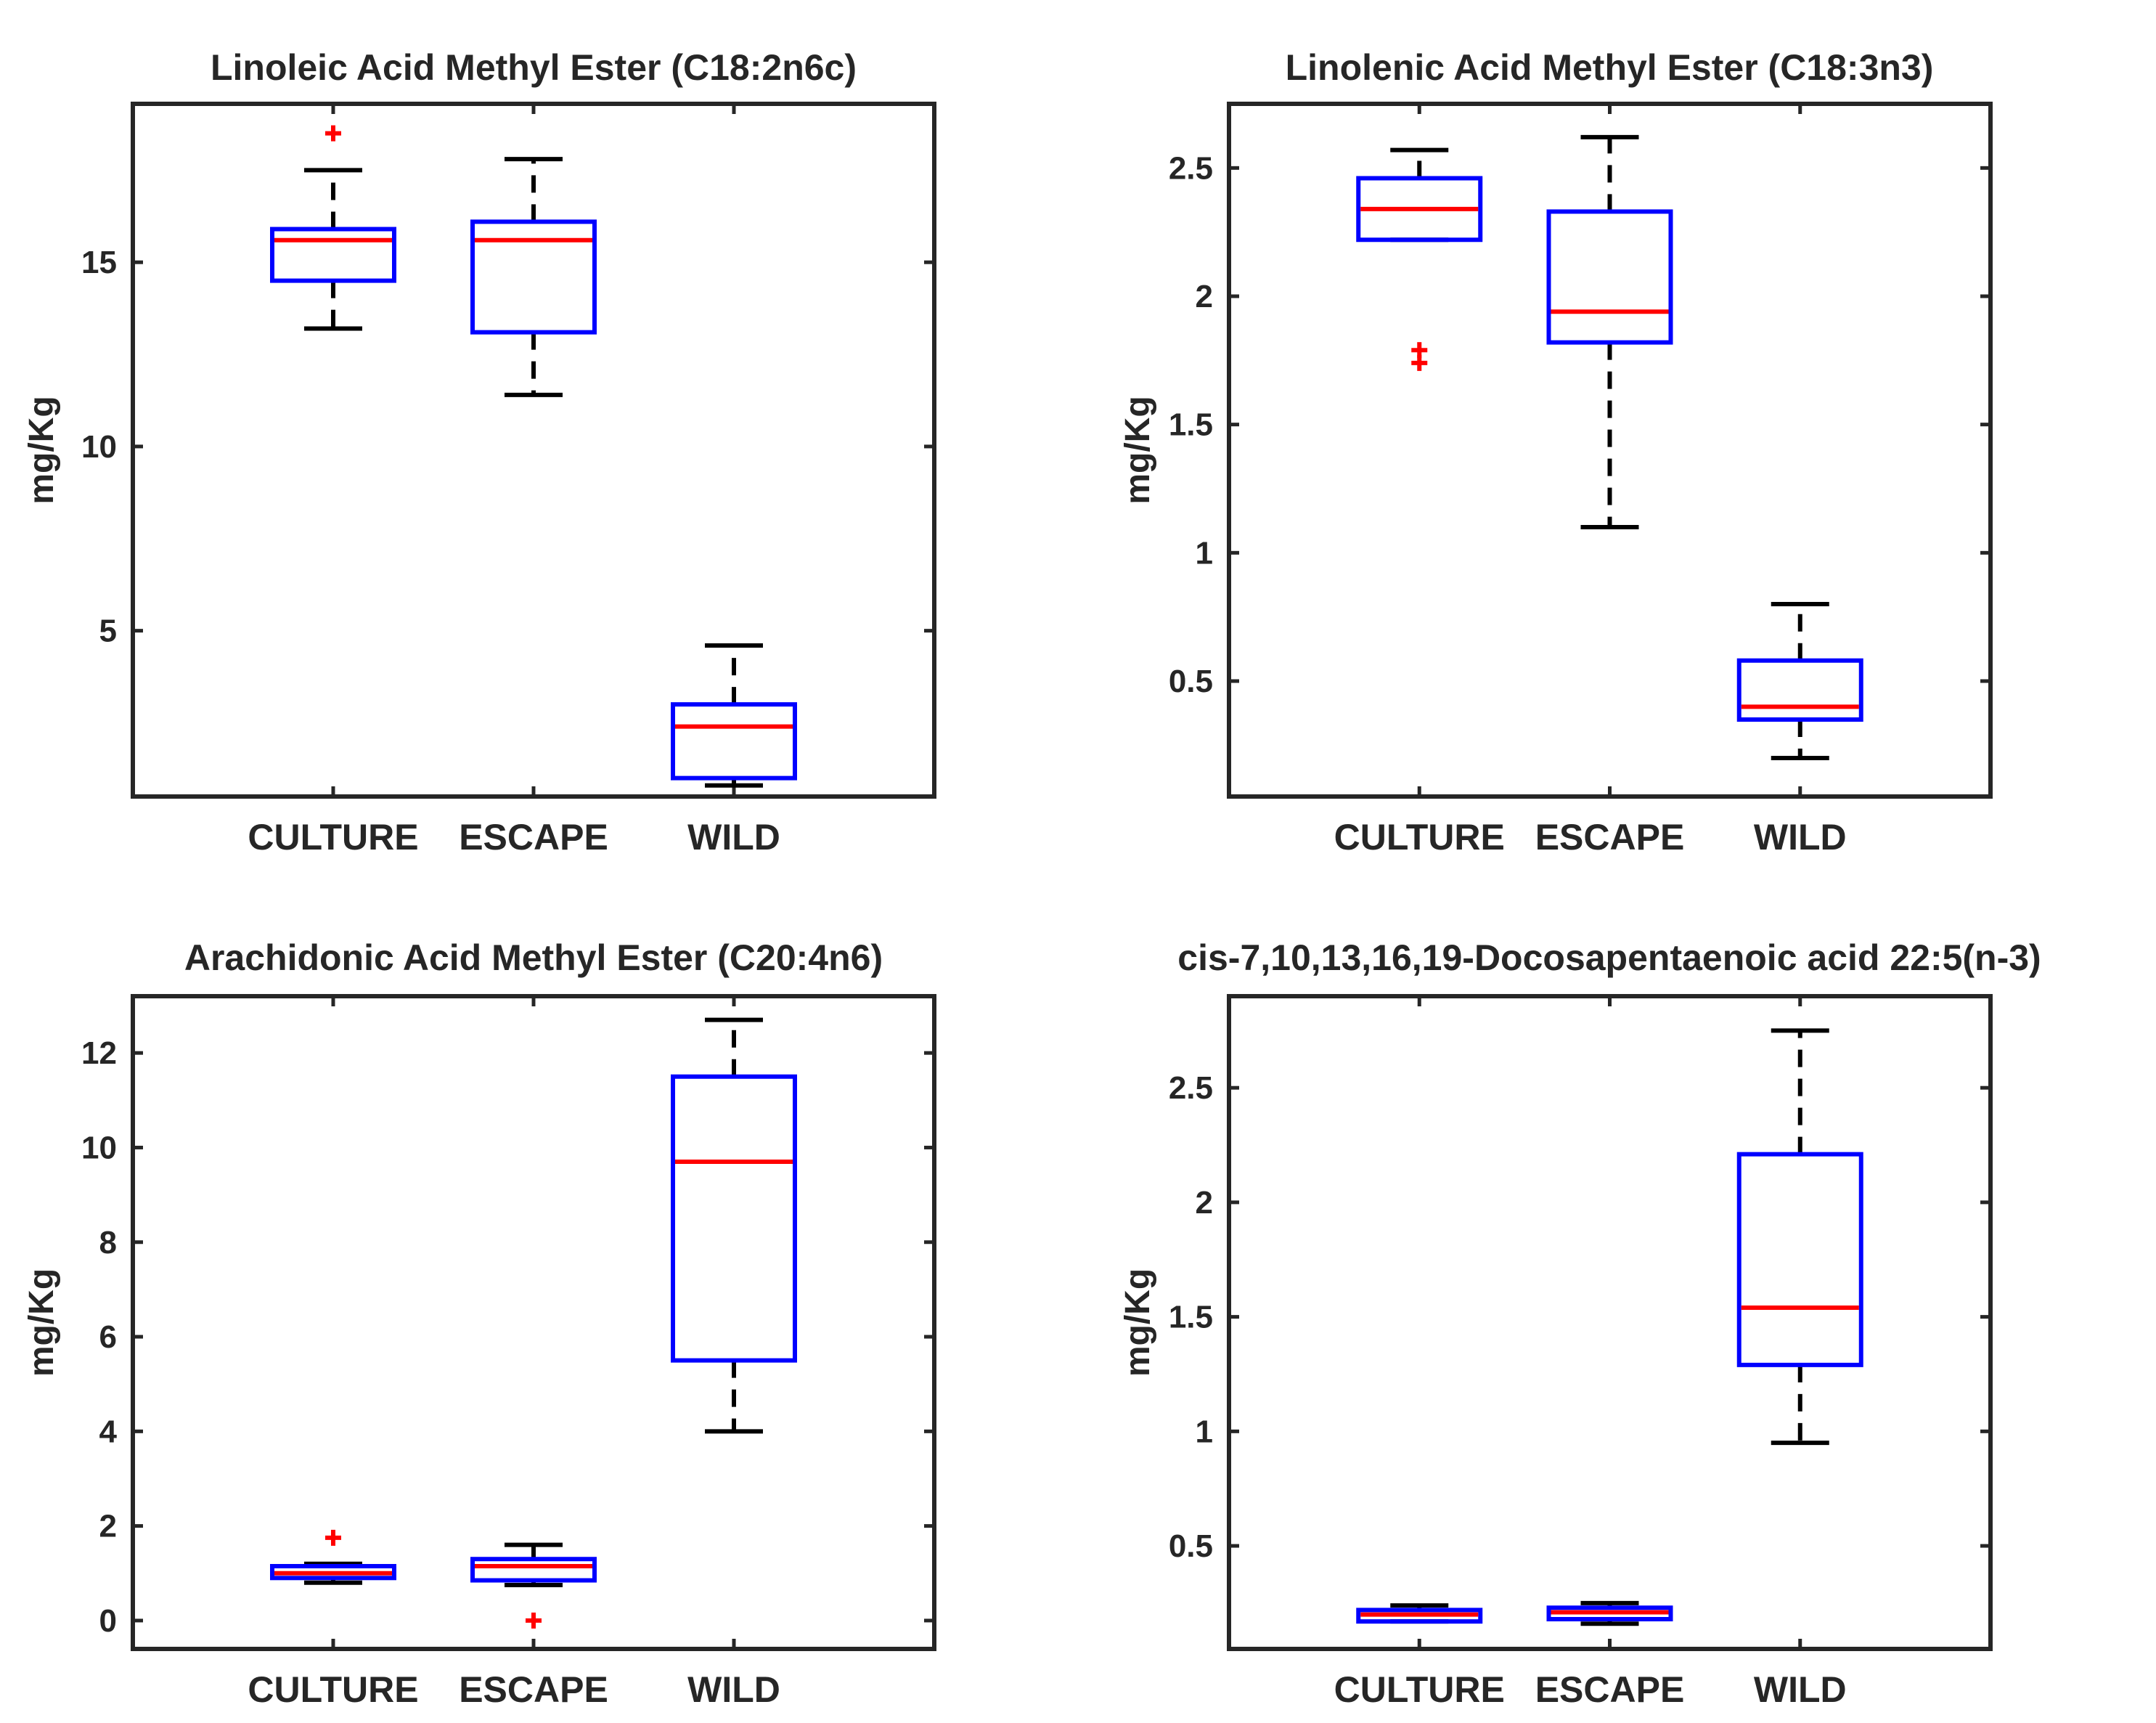 This screenshot has height=1723, width=2156. Describe the element at coordinates (534, 67) in the screenshot. I see `chart-title: Linoleic Acid Methyl Ester (C18:2n6c)` at that location.